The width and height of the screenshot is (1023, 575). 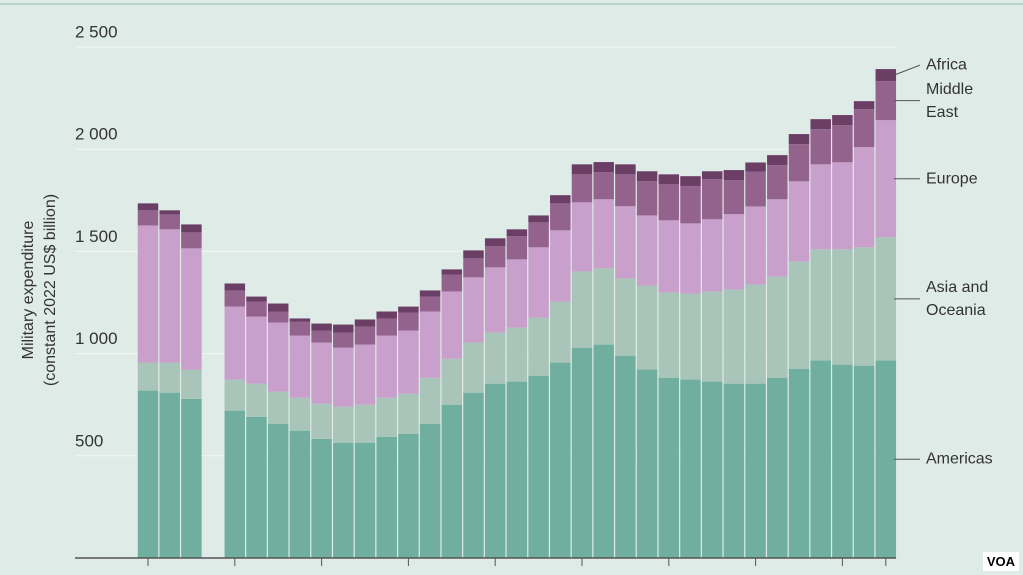 What do you see at coordinates (952, 179) in the screenshot?
I see `legend-label: Europe` at bounding box center [952, 179].